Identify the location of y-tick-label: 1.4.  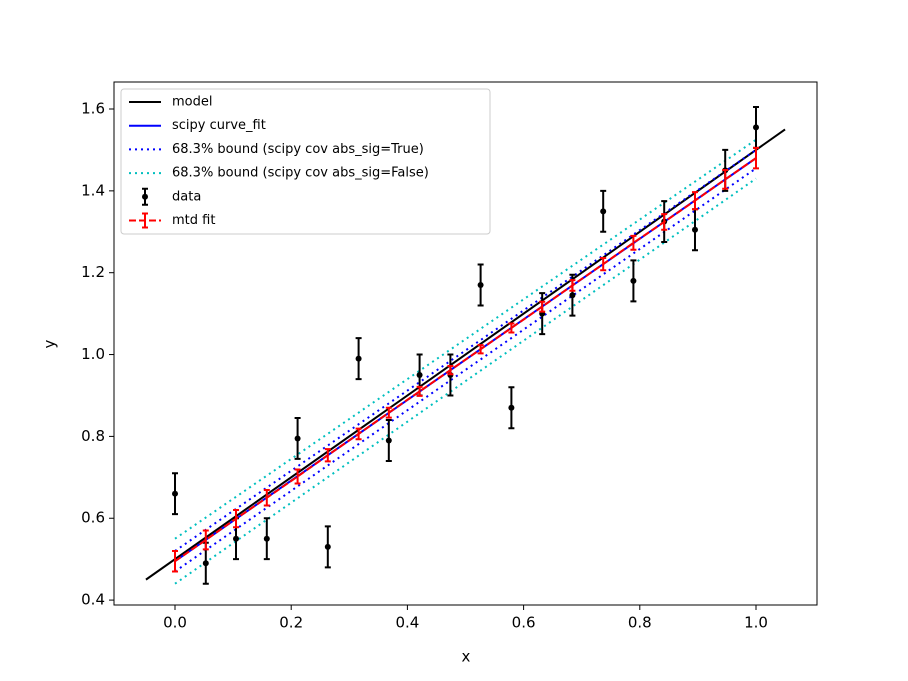
(93, 190).